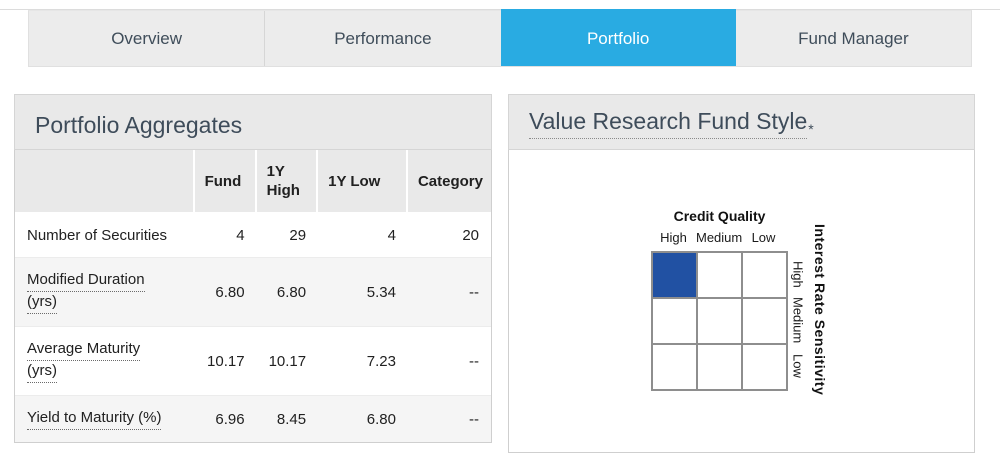 This screenshot has width=1000, height=459. I want to click on table-row-yield-to-maturity: Yield to Maturity (%) 6.96 8.45 6.80 --, so click(253, 418).